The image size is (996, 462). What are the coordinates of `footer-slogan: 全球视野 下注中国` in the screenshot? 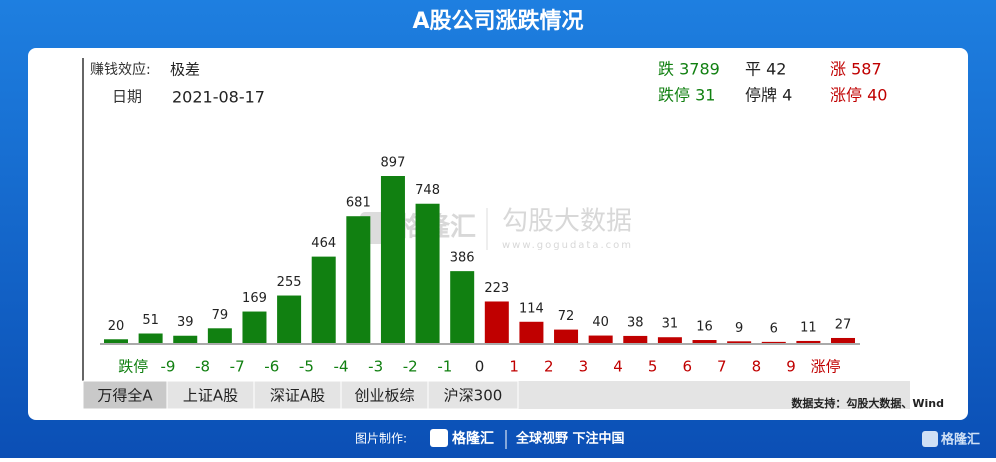 It's located at (570, 439).